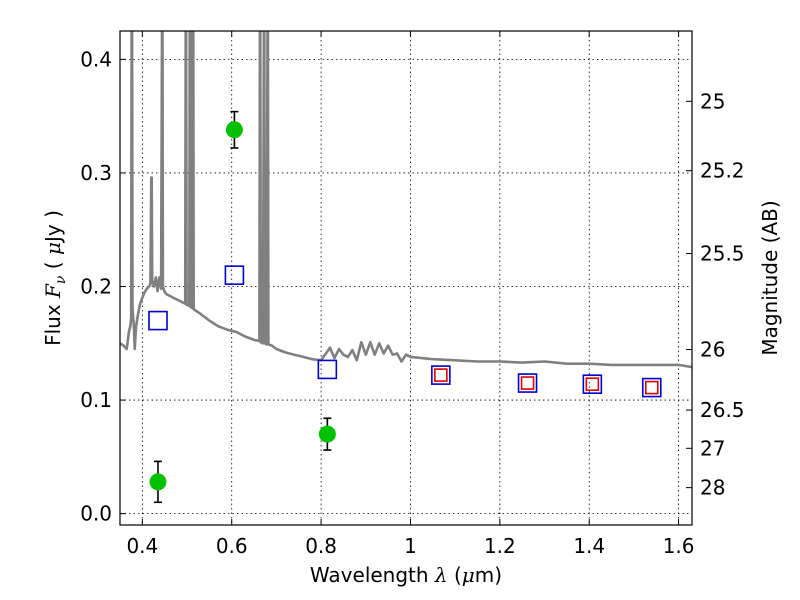  Describe the element at coordinates (142, 546) in the screenshot. I see `x-tick-label: 0.4` at that location.